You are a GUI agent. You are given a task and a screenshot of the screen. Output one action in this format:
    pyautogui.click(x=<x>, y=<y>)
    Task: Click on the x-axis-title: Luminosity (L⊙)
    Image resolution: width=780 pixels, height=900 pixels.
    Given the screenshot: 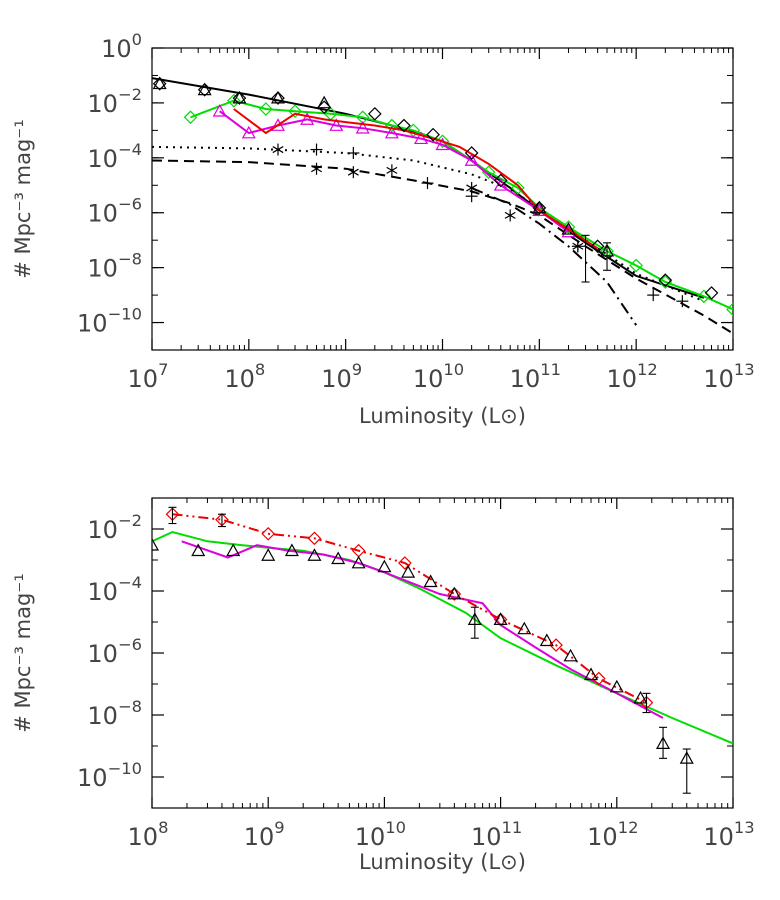 What is the action you would take?
    pyautogui.click(x=442, y=416)
    